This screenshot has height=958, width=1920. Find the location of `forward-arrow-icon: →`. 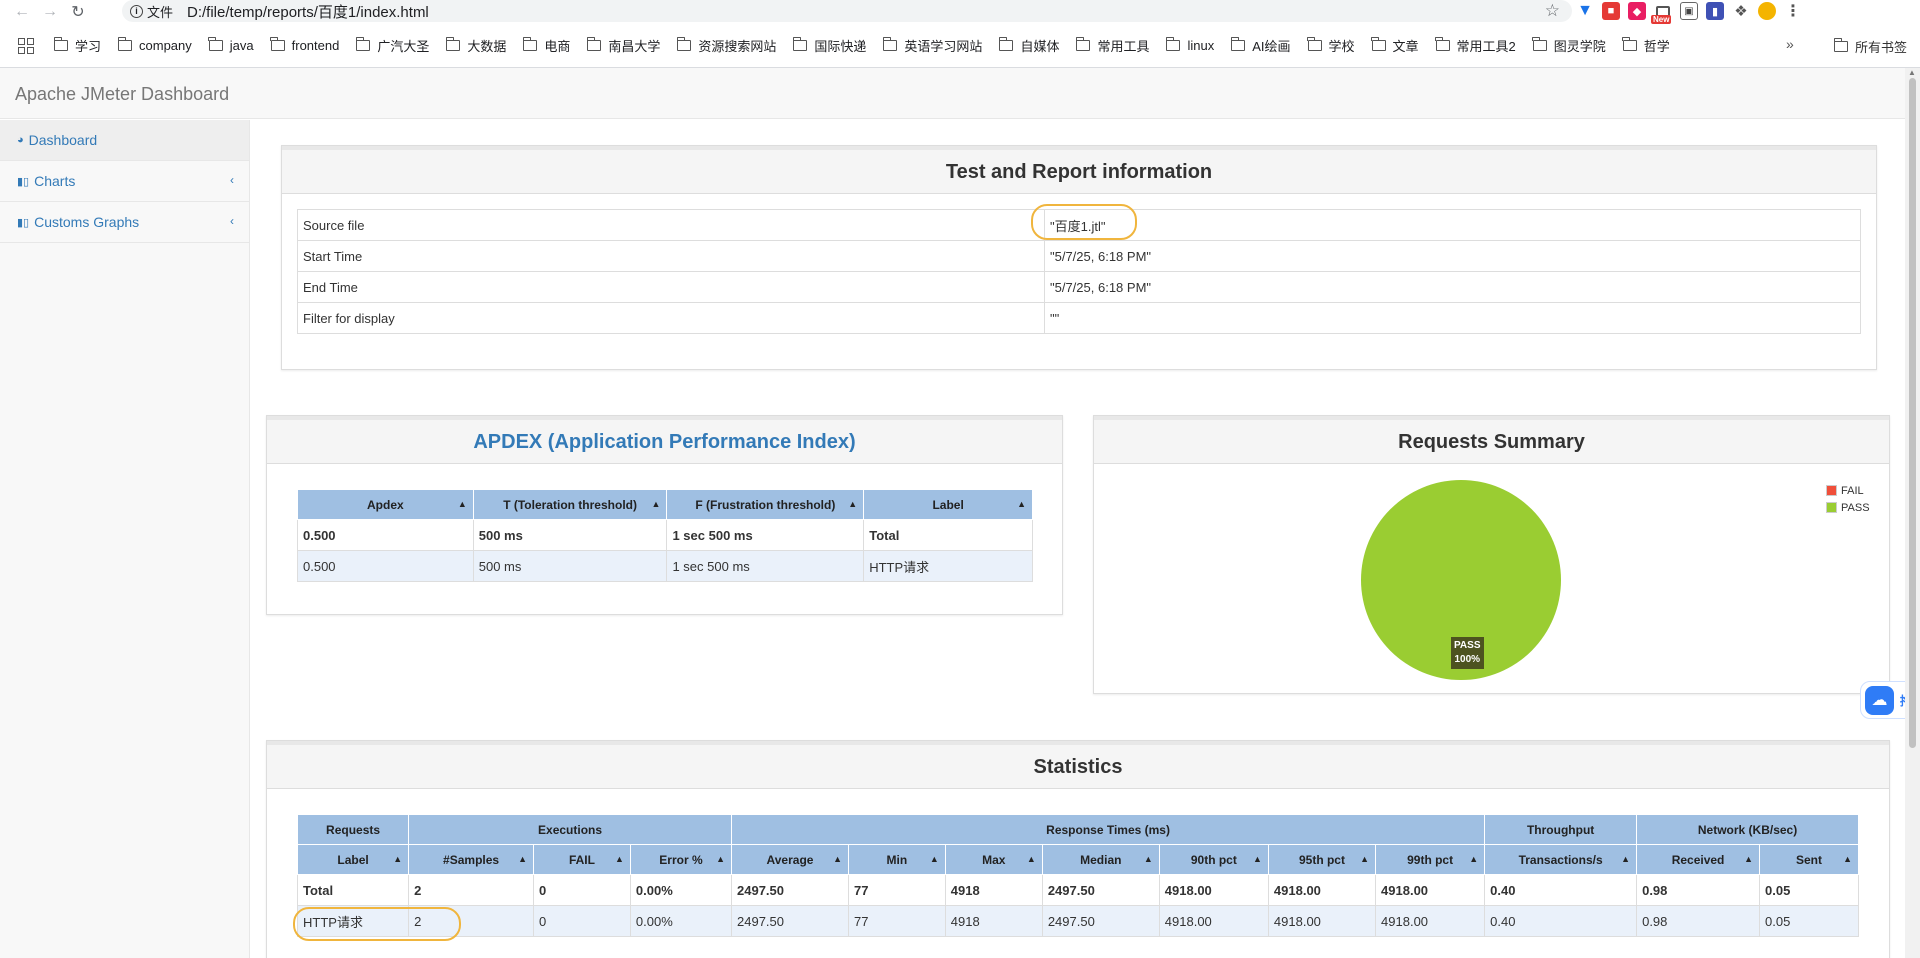

forward-arrow-icon: → is located at coordinates (50, 11).